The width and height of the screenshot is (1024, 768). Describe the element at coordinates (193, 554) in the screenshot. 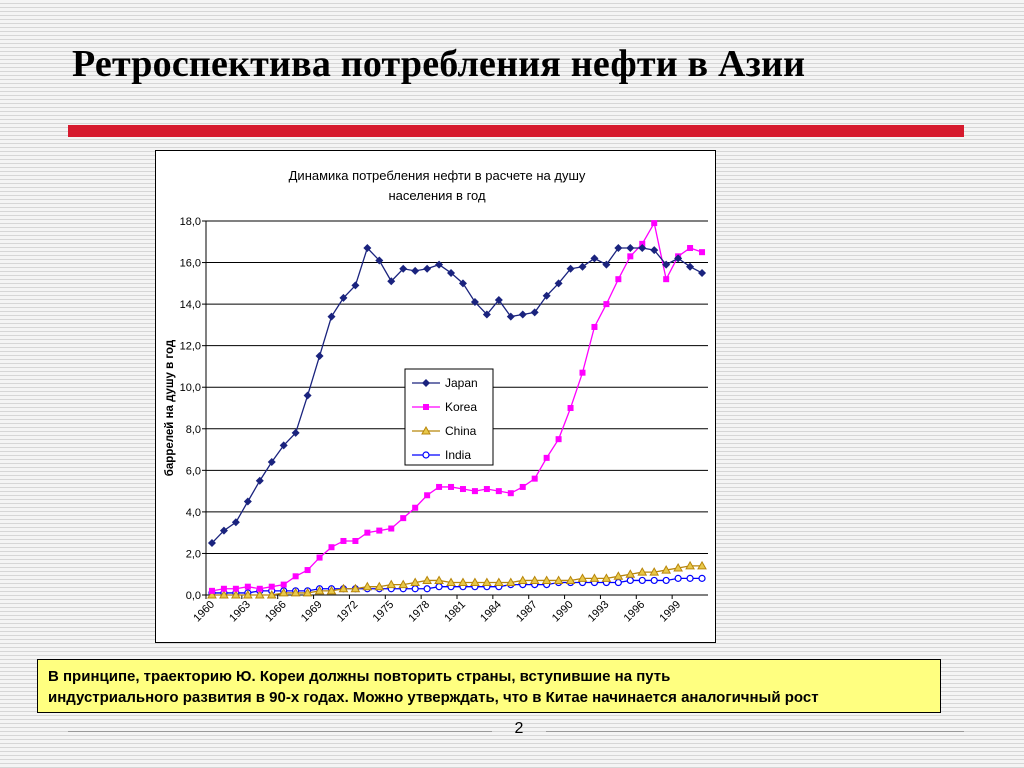

I see `y-tick-label: 2,0` at that location.